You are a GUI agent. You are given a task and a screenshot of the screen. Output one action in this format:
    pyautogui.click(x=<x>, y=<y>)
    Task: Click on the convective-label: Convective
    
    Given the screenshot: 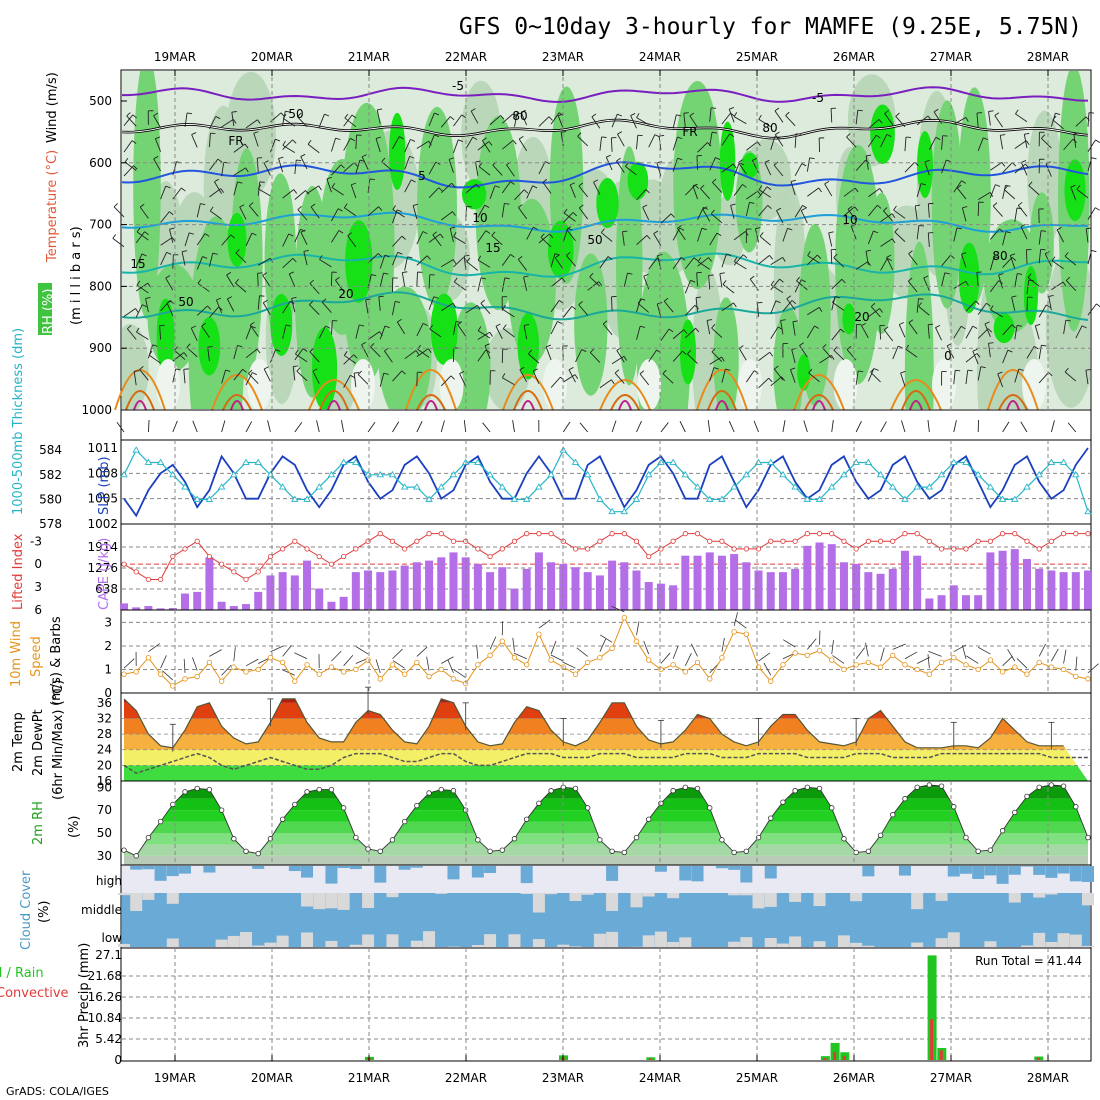 What is the action you would take?
    pyautogui.click(x=34, y=993)
    